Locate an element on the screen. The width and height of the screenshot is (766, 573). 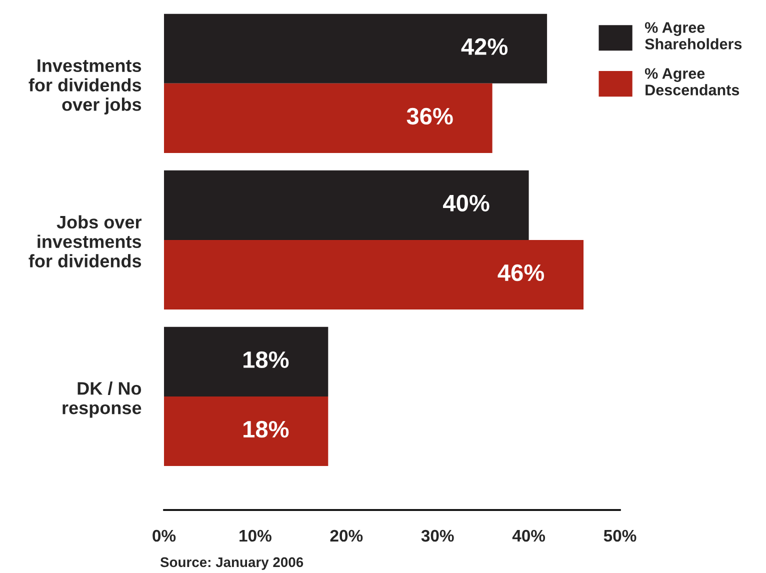
y-tick-label: Jobs over investments for dividends is located at coordinates (85, 241).